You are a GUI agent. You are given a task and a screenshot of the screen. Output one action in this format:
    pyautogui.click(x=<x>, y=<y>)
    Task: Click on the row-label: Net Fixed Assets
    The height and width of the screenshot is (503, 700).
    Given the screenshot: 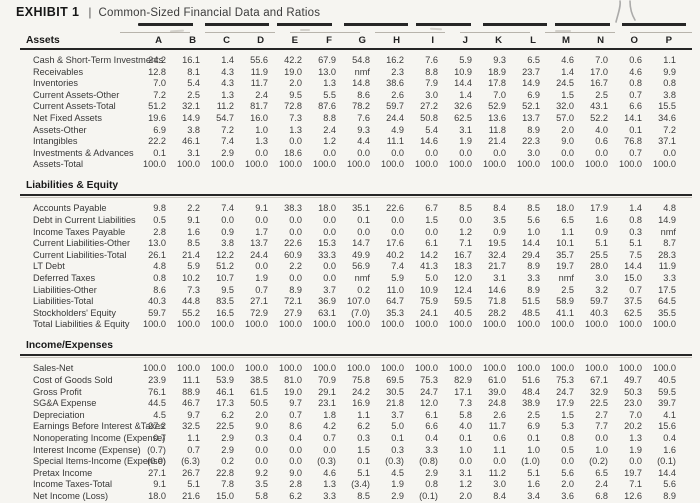 What is the action you would take?
    pyautogui.click(x=67, y=117)
    